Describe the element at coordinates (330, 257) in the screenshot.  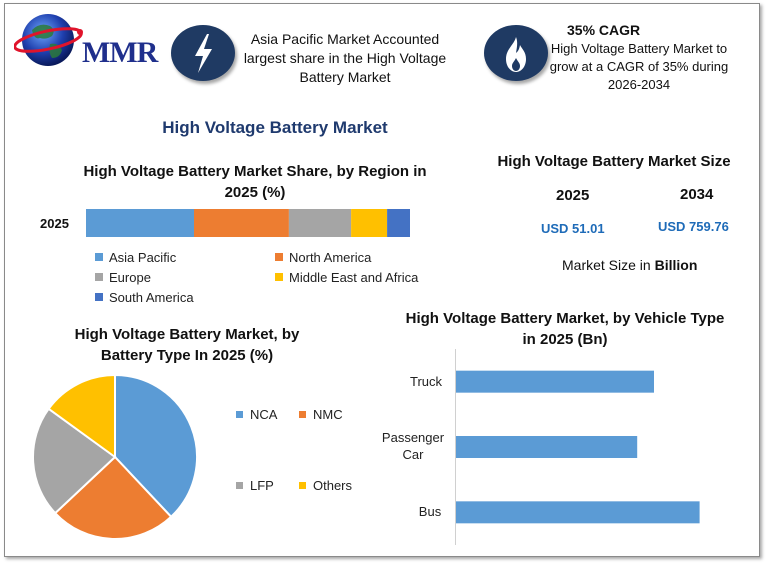
I see `legend-label: North America` at that location.